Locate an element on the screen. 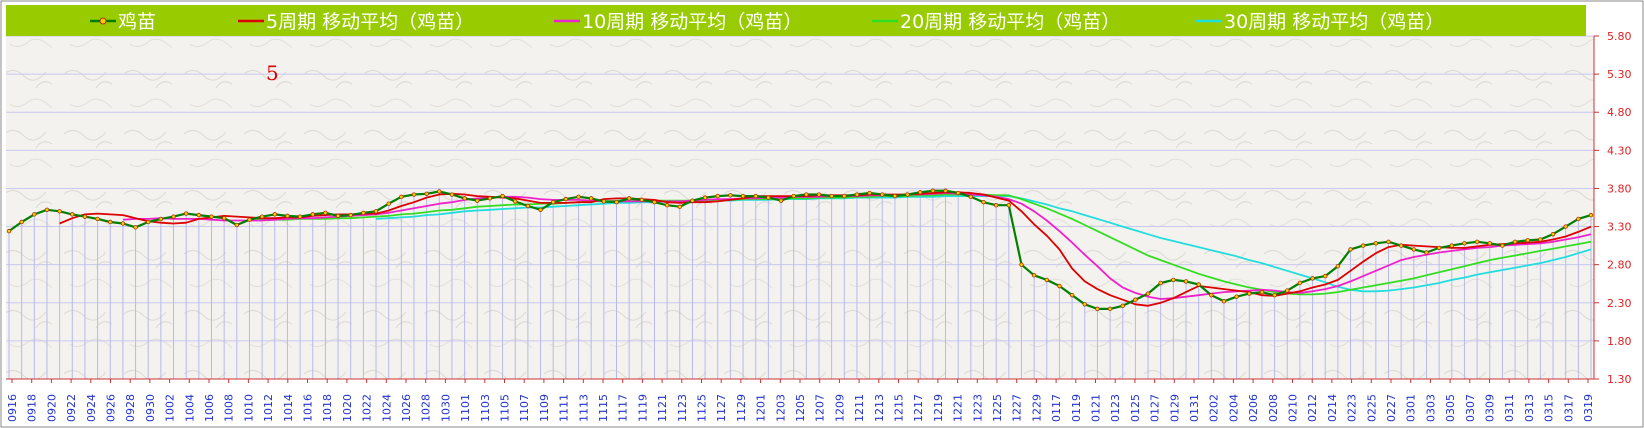 This screenshot has height=428, width=1644. x-tick-label-42: 1209 is located at coordinates (839, 408).